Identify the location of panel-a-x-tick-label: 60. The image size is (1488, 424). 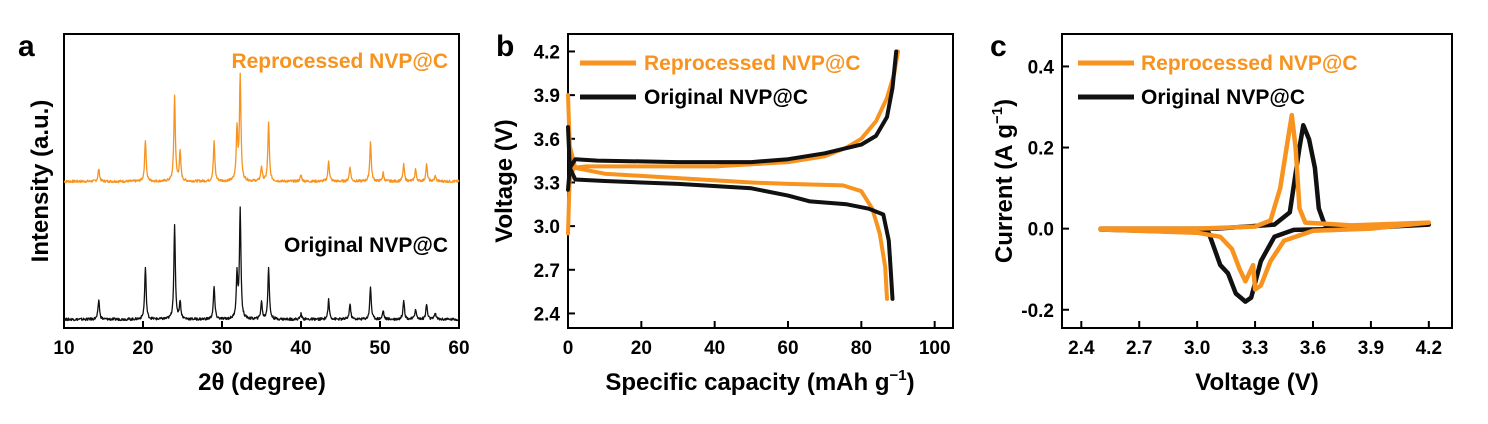
(458, 348).